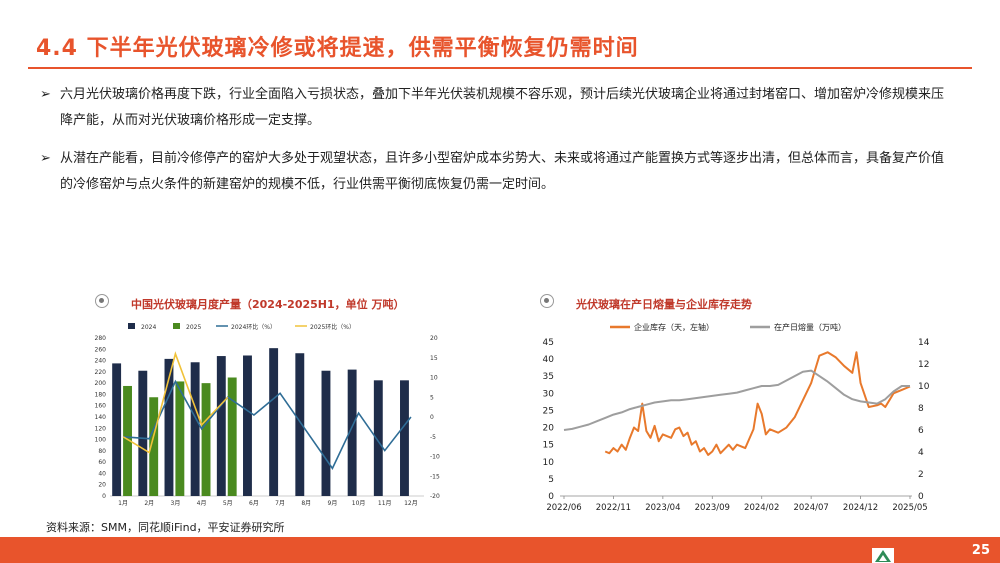 The width and height of the screenshot is (1000, 563). Describe the element at coordinates (548, 377) in the screenshot. I see `y-tick-label-left: 35` at that location.